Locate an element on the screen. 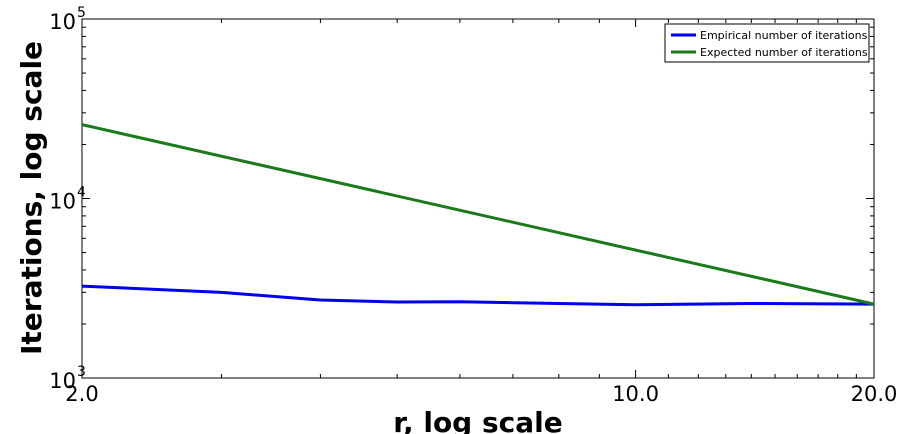 This screenshot has width=901, height=434. x-axis-label: r, log scale is located at coordinates (477, 420).